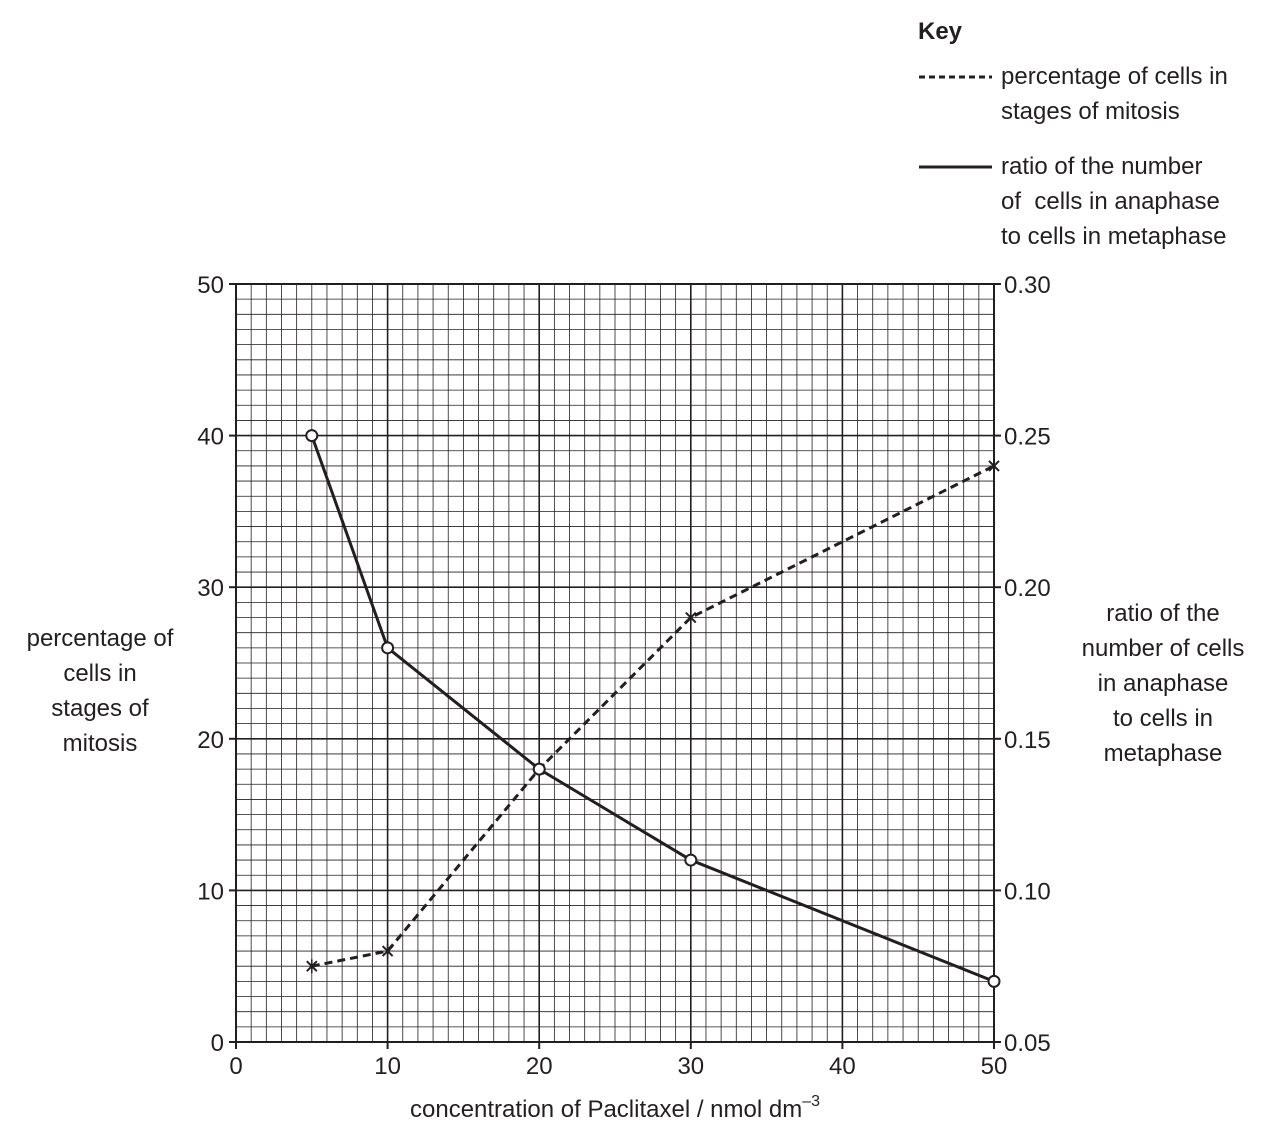 The image size is (1281, 1133). What do you see at coordinates (1110, 201) in the screenshot?
I see `legend-entry-text: of cells in anaphase` at bounding box center [1110, 201].